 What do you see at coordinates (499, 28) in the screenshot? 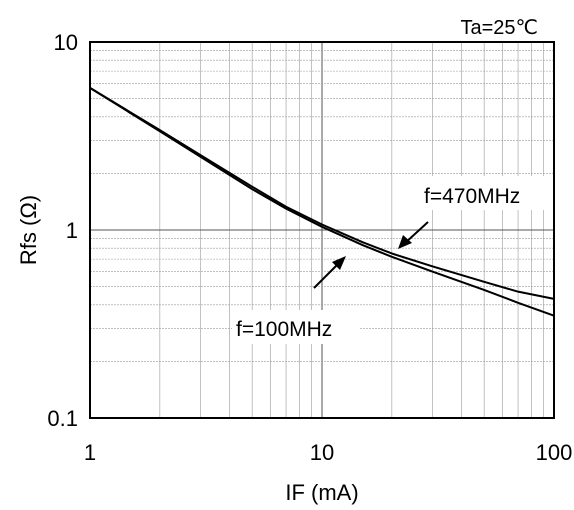
I see `condition-label: Ta=25℃` at bounding box center [499, 28].